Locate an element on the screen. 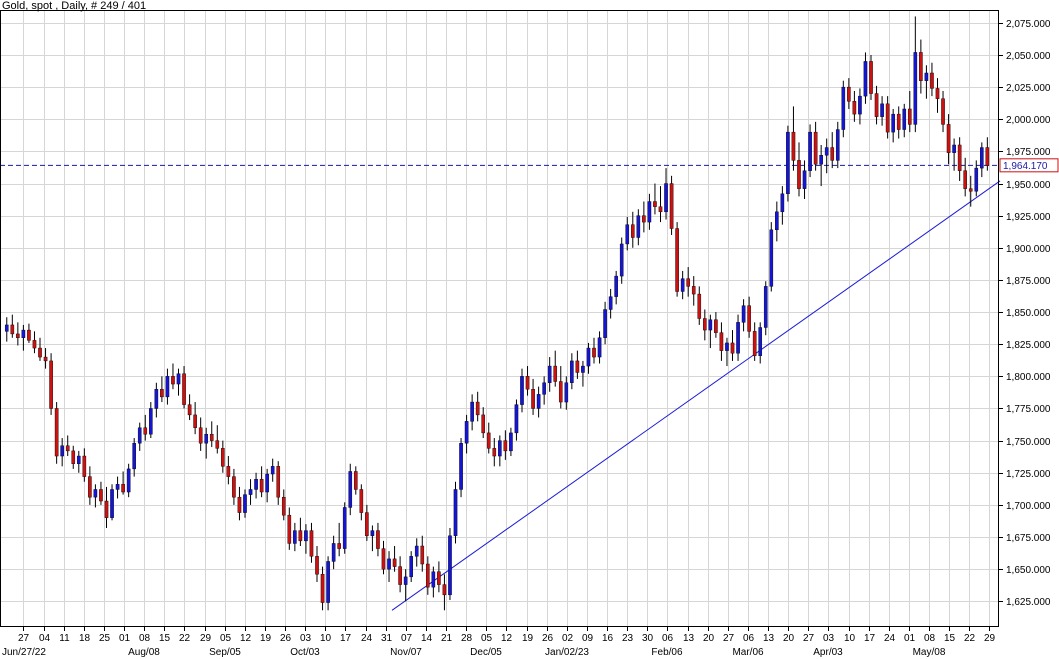 This screenshot has width=1059, height=659. x-month-label: May/08 is located at coordinates (929, 652).